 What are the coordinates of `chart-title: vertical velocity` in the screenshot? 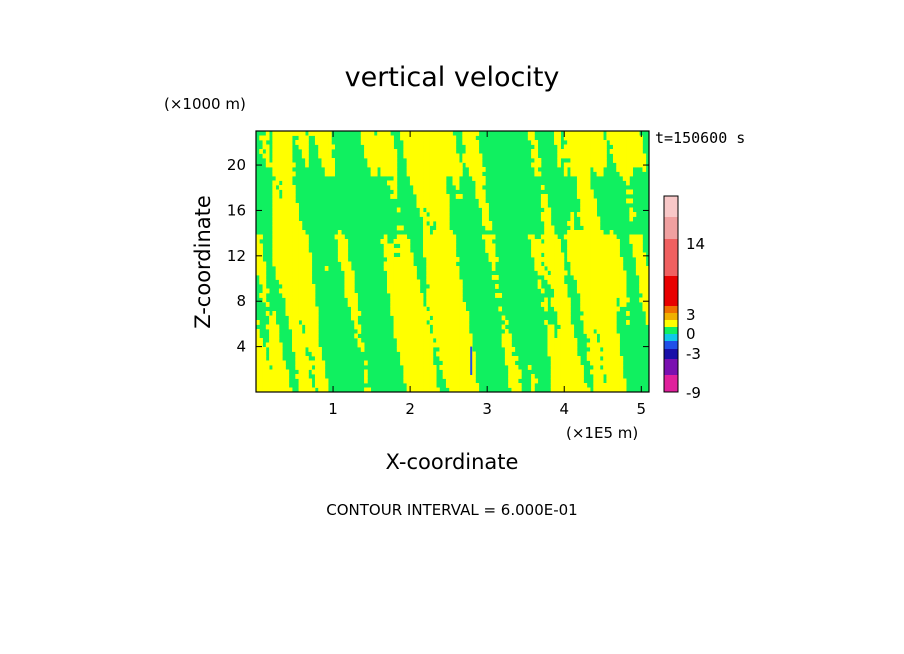 It's located at (452, 77).